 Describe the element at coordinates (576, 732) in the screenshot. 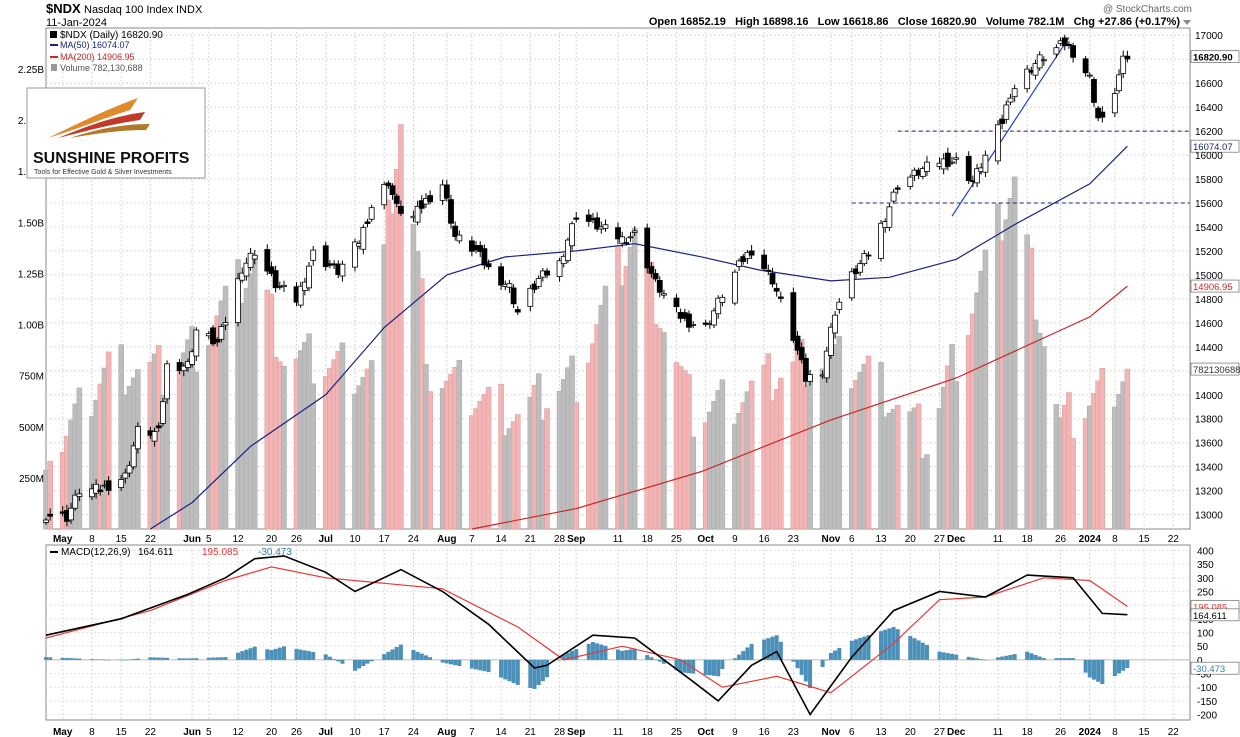

I see `macd-x-tick-label: Sep` at that location.